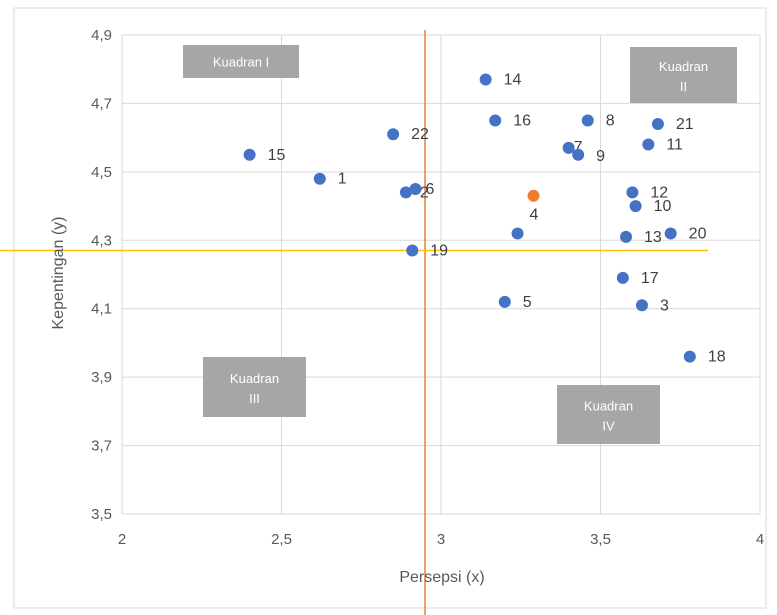  I want to click on x-axis-title: Persepsi (x), so click(441, 577).